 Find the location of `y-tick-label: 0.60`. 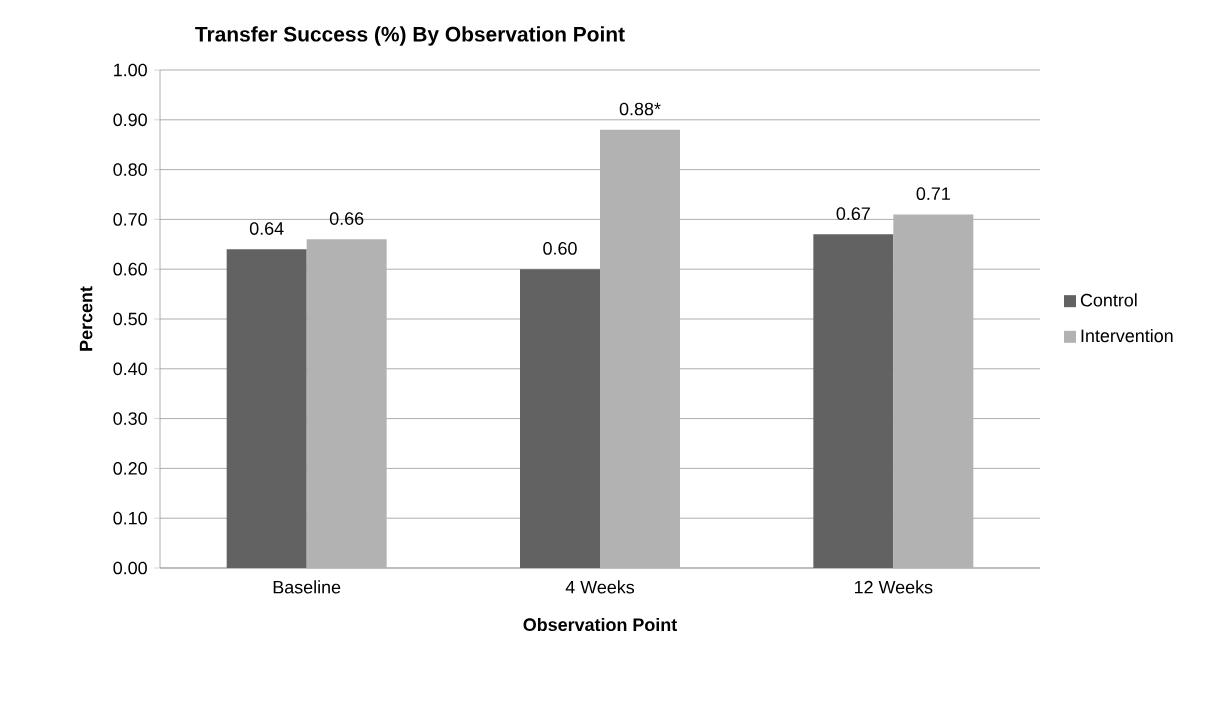

y-tick-label: 0.60 is located at coordinates (130, 269).